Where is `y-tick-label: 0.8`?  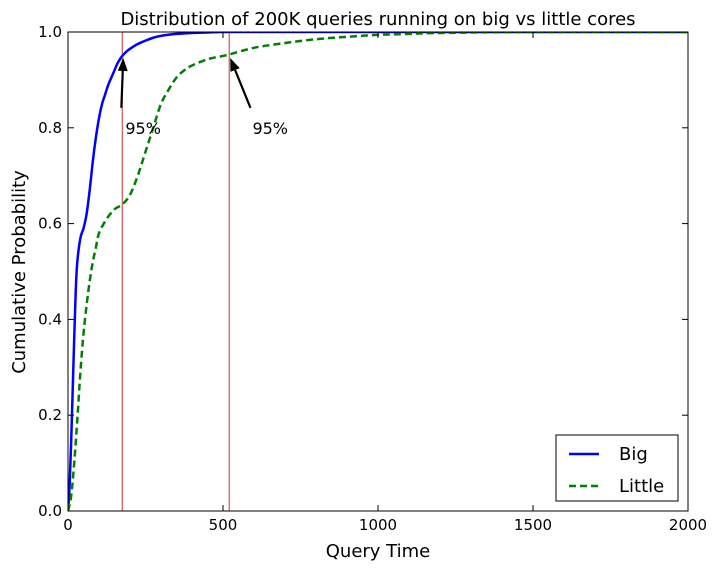 y-tick-label: 0.8 is located at coordinates (50, 128).